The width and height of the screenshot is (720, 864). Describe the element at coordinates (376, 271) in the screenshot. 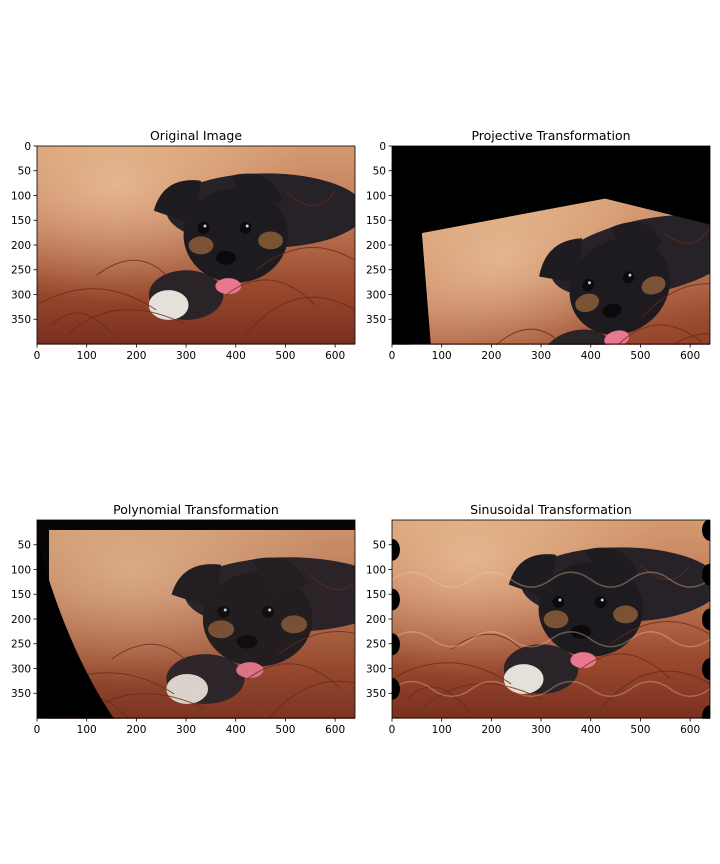

I see `projective-ytick-label: 250` at that location.